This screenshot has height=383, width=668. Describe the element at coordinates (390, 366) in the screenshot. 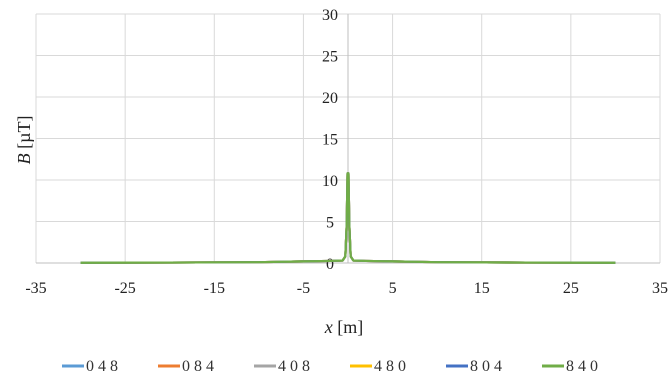

I see `legend-label: 4 8 0` at that location.